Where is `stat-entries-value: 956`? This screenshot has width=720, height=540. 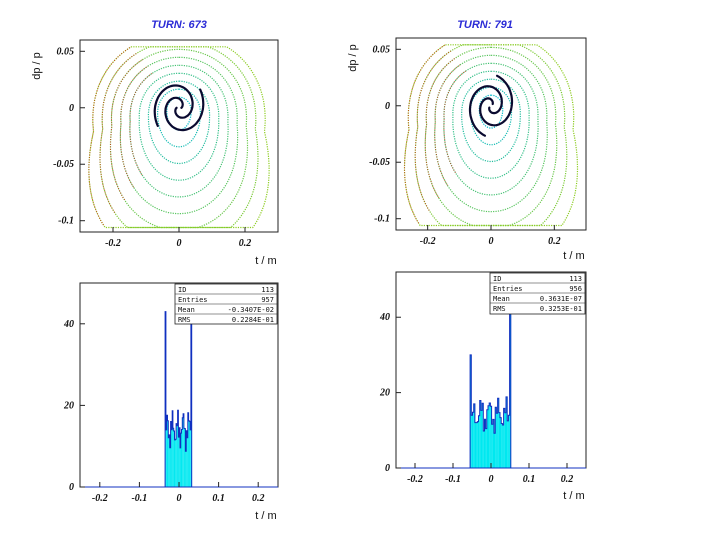 stat-entries-value: 956 is located at coordinates (575, 289).